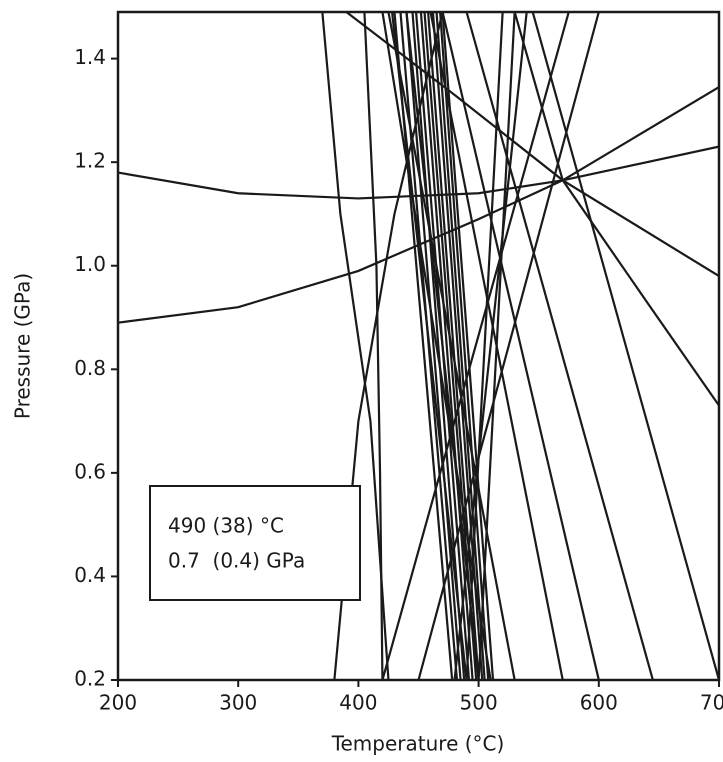 The image size is (723, 762). I want to click on x-tick-label: 500, so click(479, 703).